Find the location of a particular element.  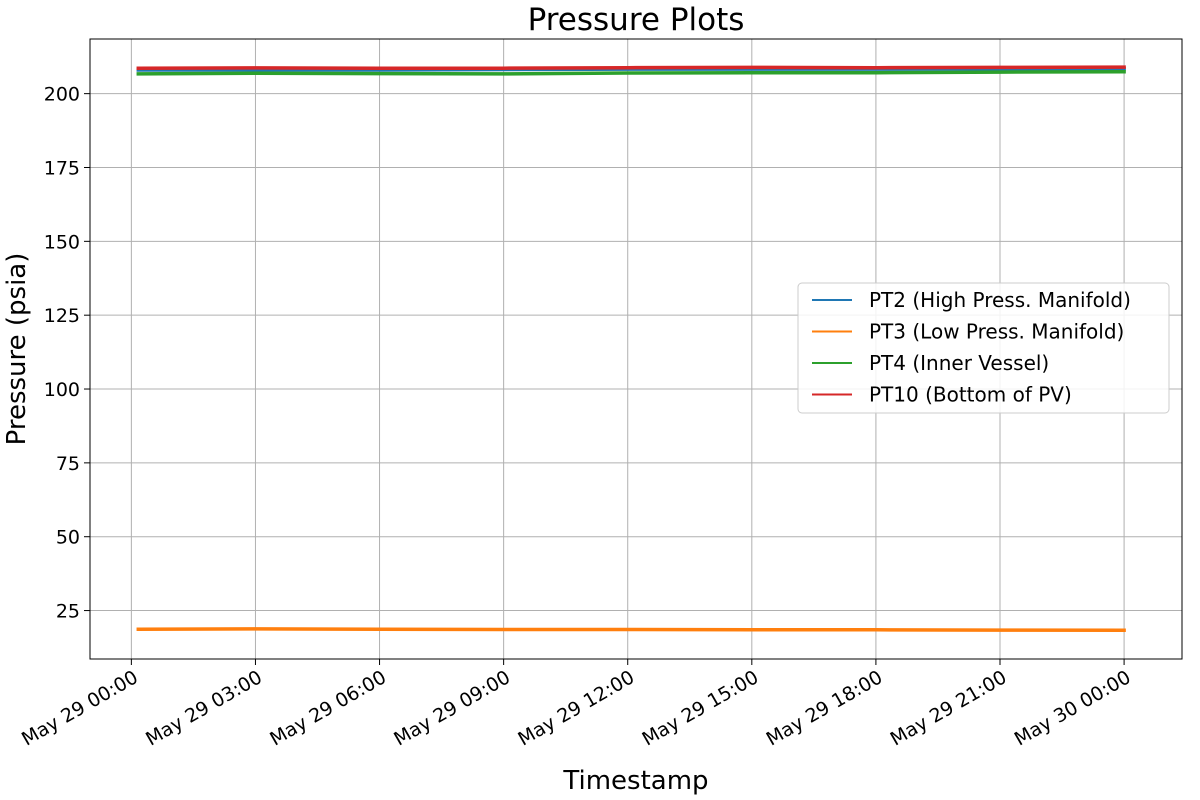

legend-box is located at coordinates (983, 348).